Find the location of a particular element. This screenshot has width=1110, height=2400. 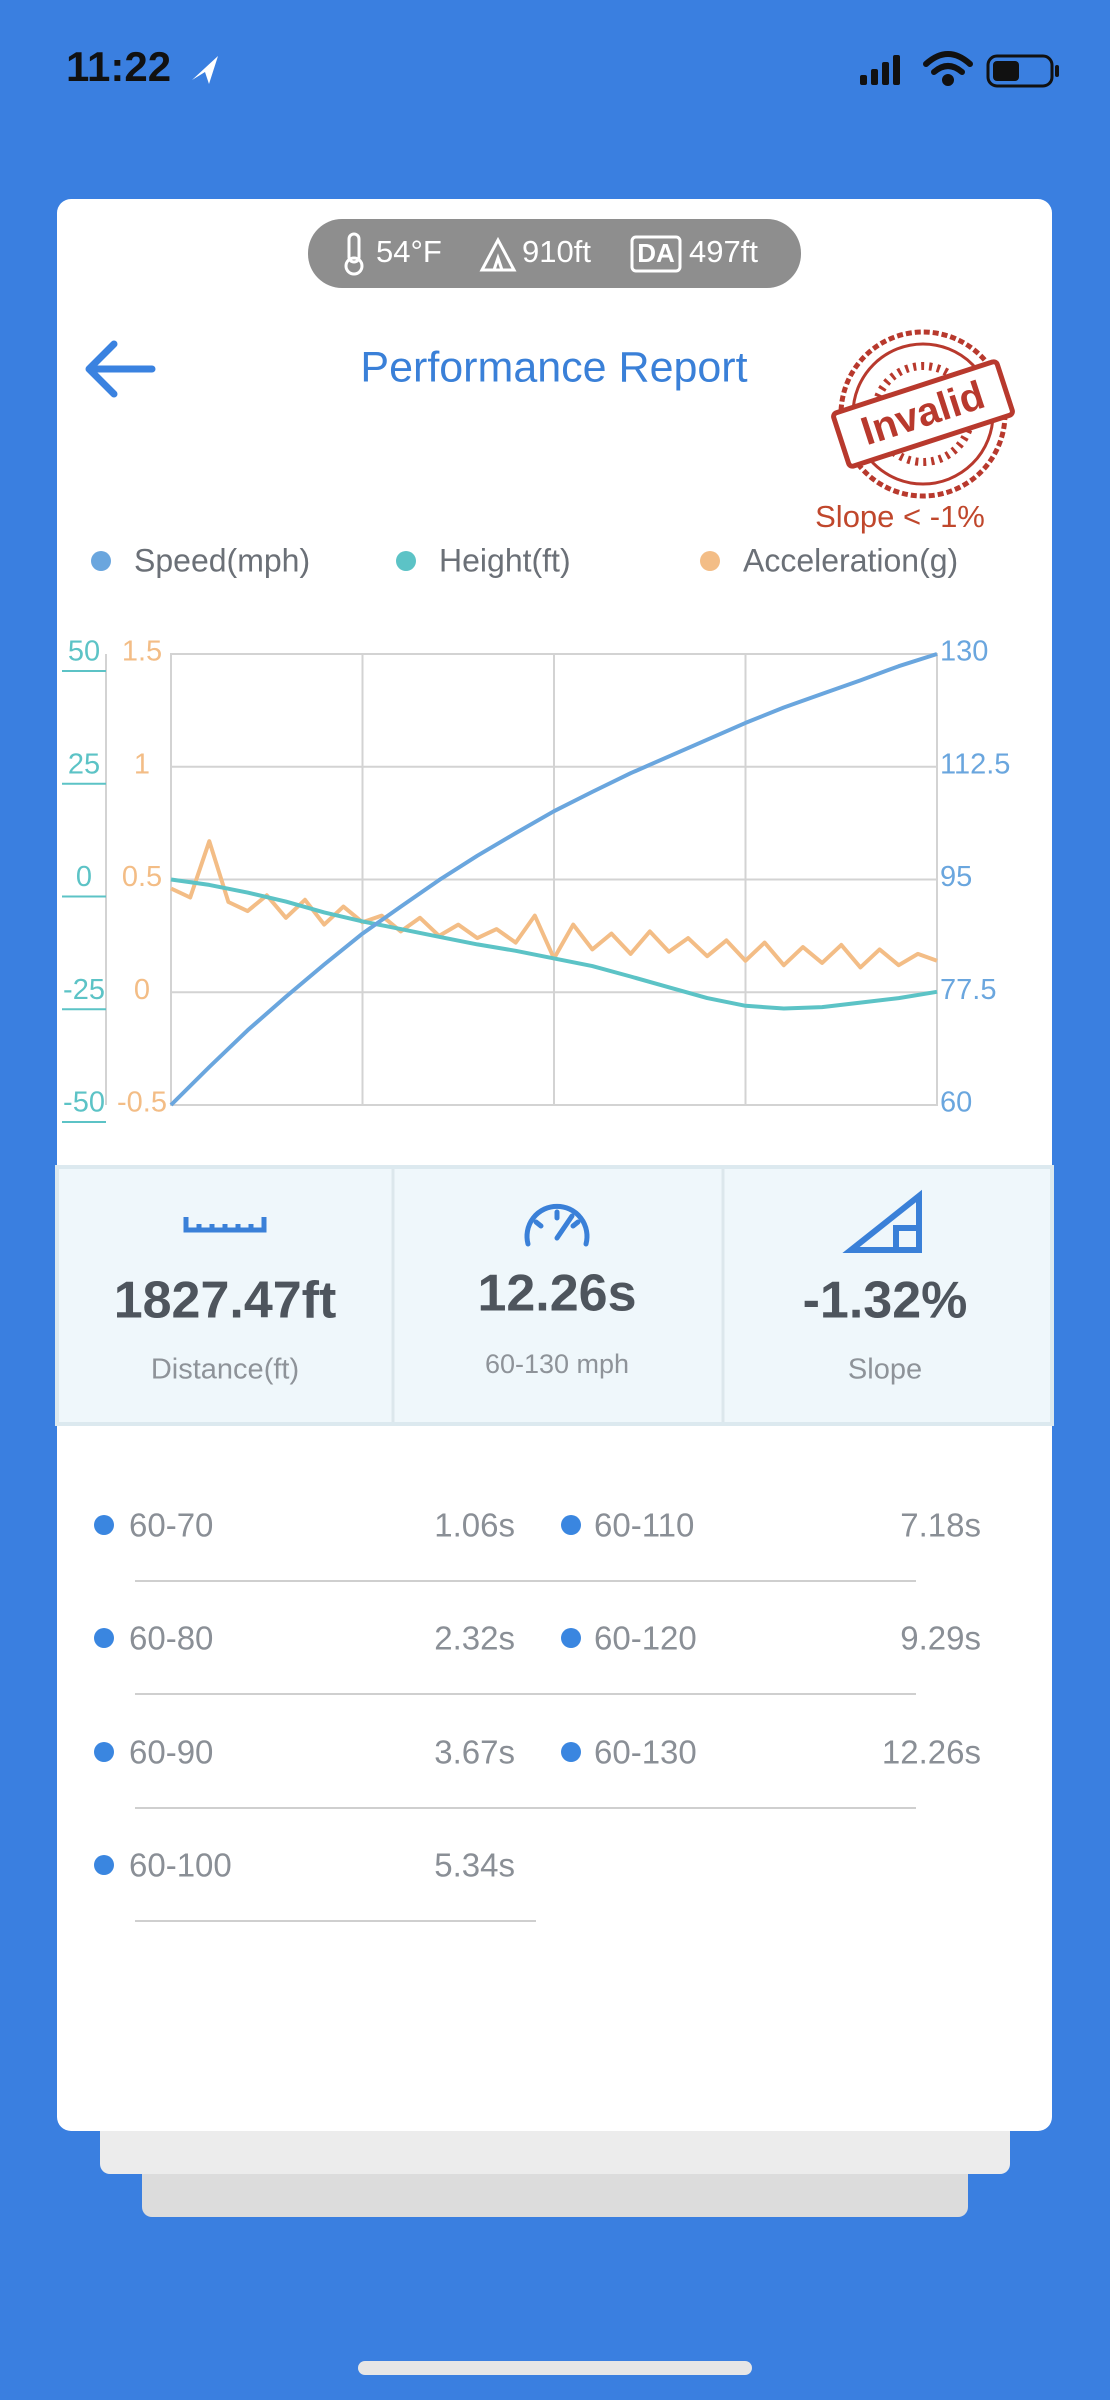

split-time: 7.18s is located at coordinates (940, 1525).